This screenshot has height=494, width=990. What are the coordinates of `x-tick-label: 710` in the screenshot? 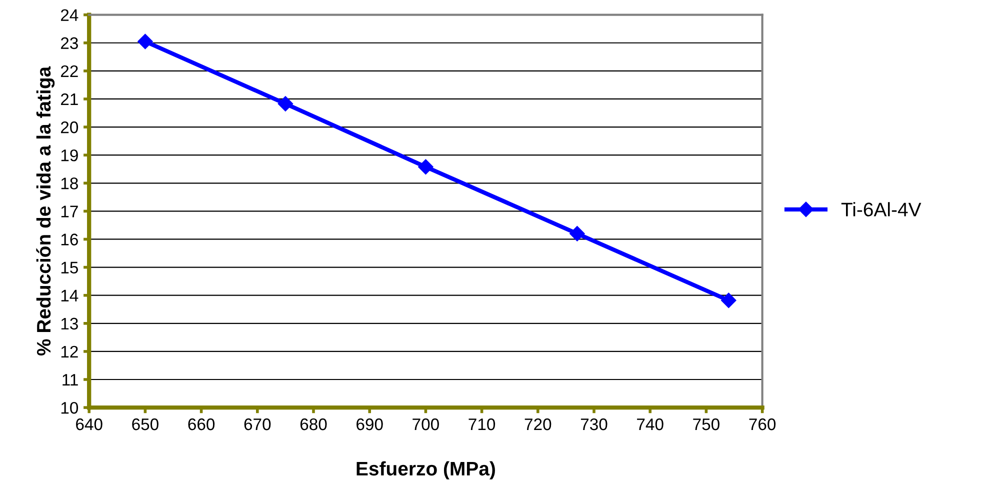 It's located at (482, 424).